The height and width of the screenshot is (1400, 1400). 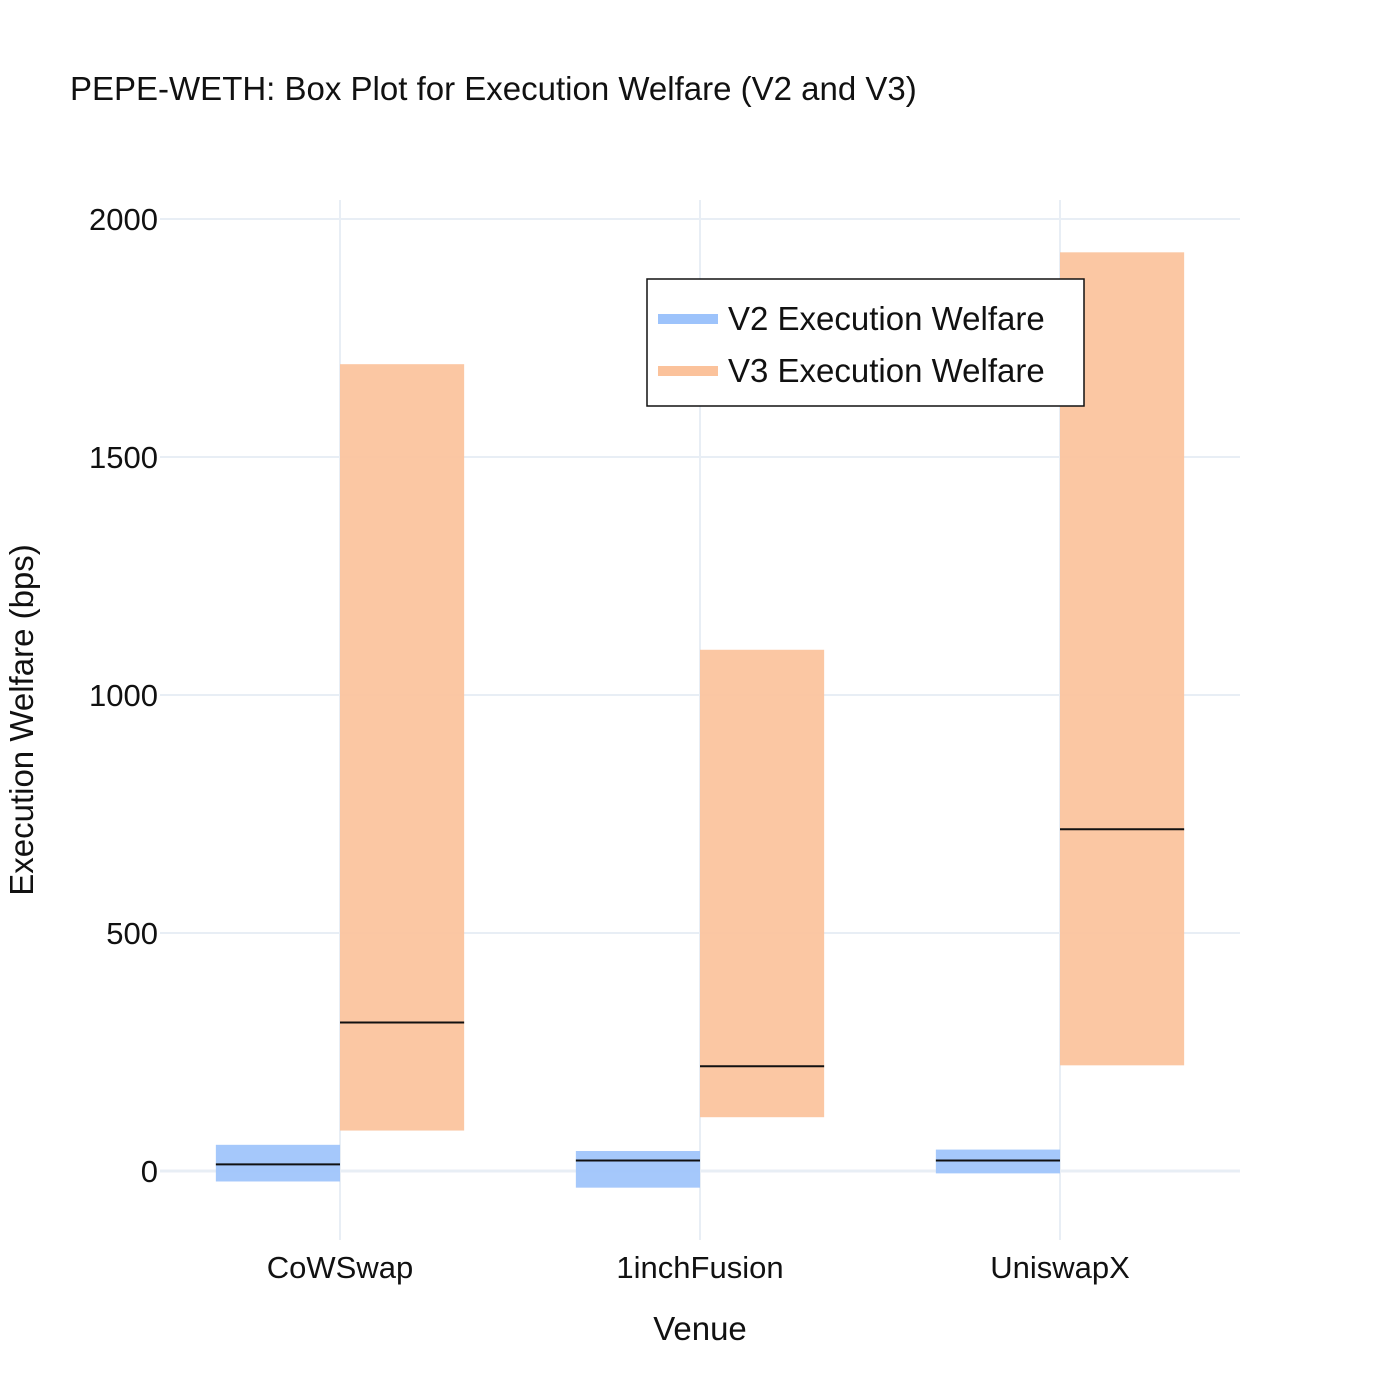 I want to click on x-tick-label: UniswapX, so click(x=1060, y=1267).